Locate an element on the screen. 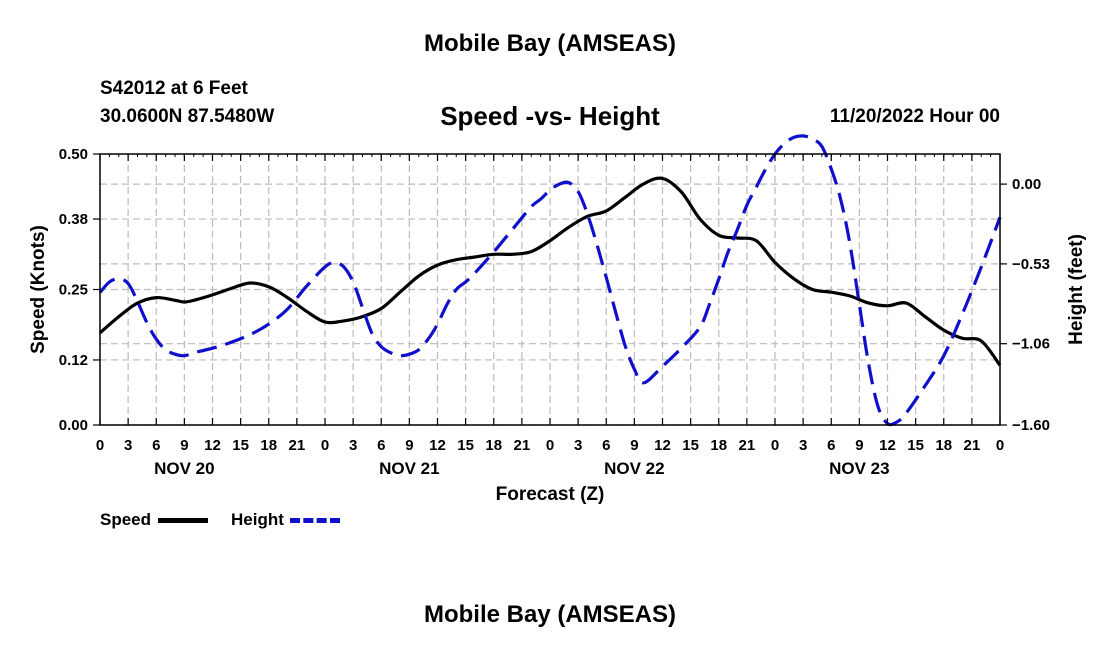 The height and width of the screenshot is (650, 1100). y2-tick-label: −0.53 is located at coordinates (1031, 264).